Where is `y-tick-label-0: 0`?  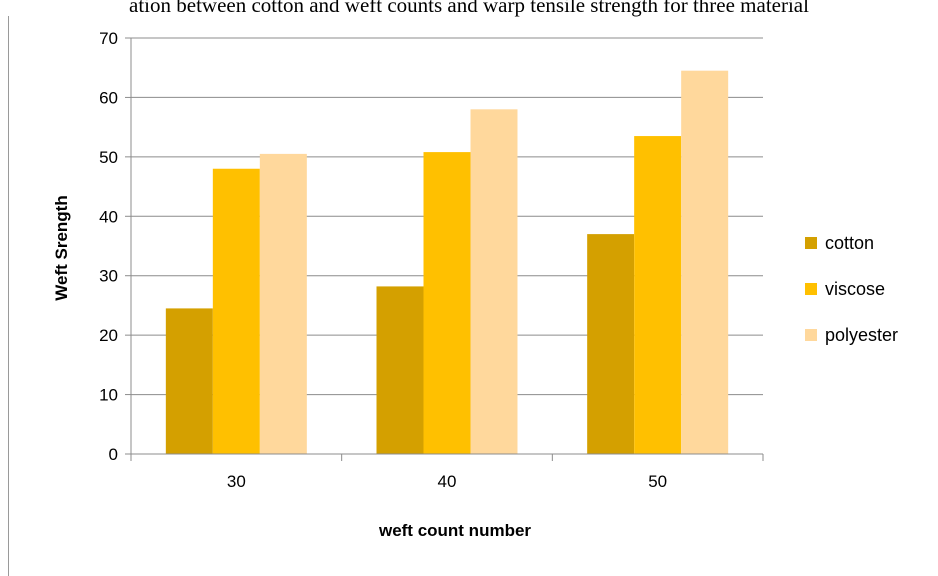 y-tick-label-0: 0 is located at coordinates (113, 454).